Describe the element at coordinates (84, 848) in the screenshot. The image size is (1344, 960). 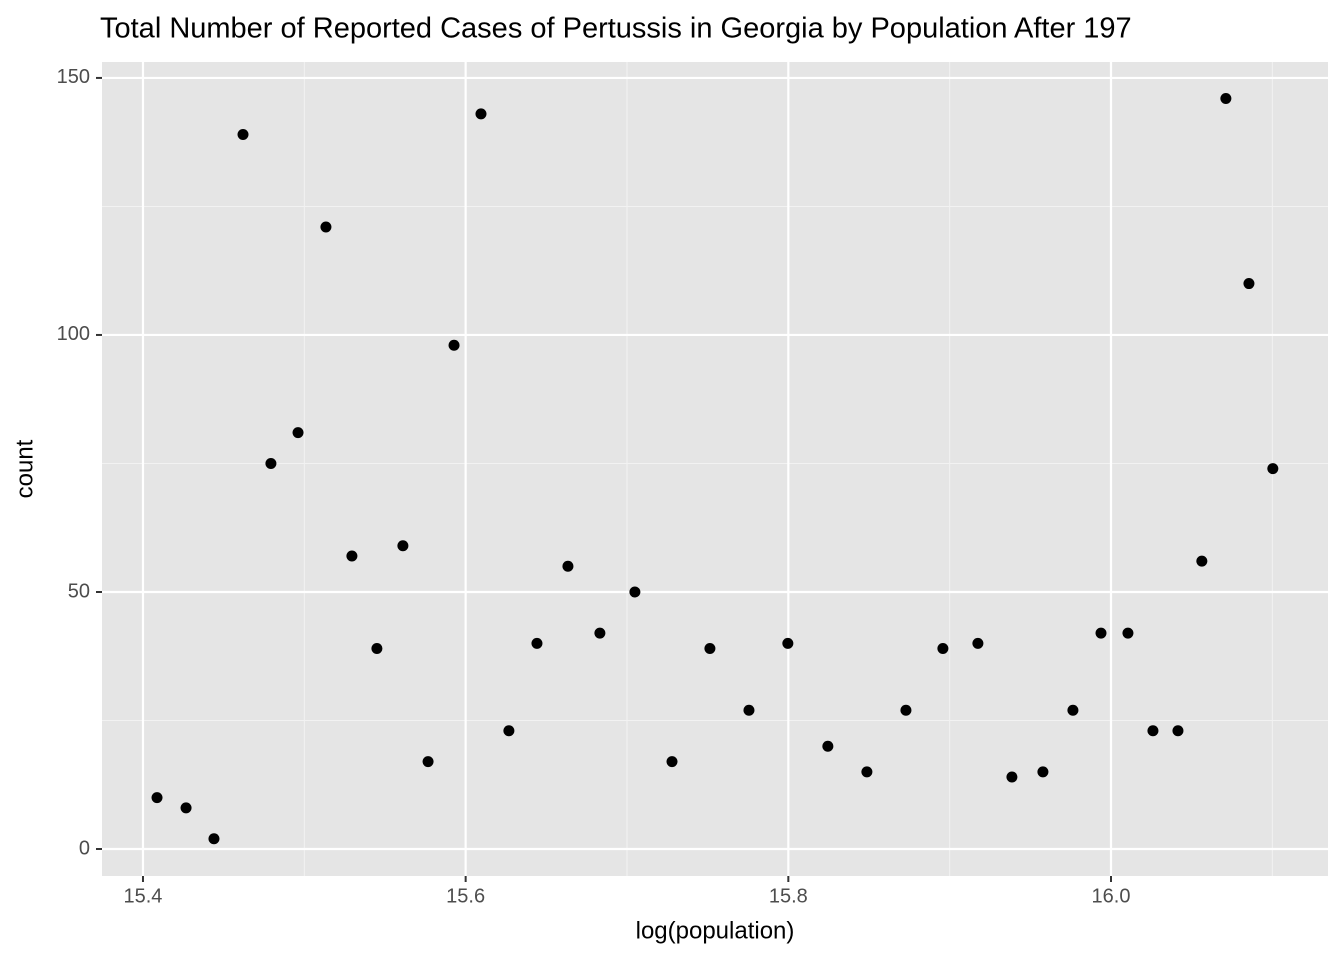
I see `y-tick-label: 0` at that location.